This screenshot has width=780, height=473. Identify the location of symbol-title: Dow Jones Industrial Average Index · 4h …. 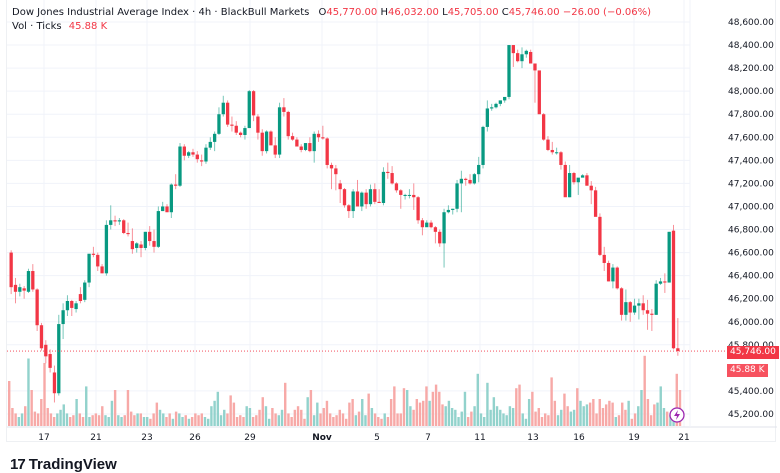
(161, 12).